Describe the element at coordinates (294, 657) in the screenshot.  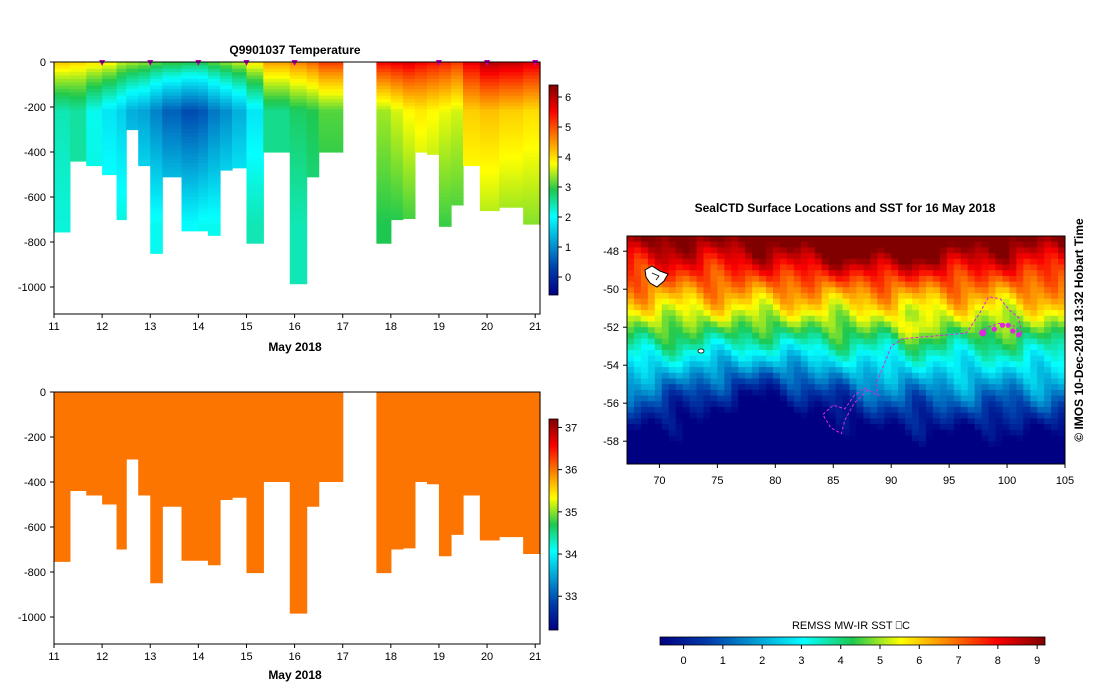
I see `x-tick-label: 16` at that location.